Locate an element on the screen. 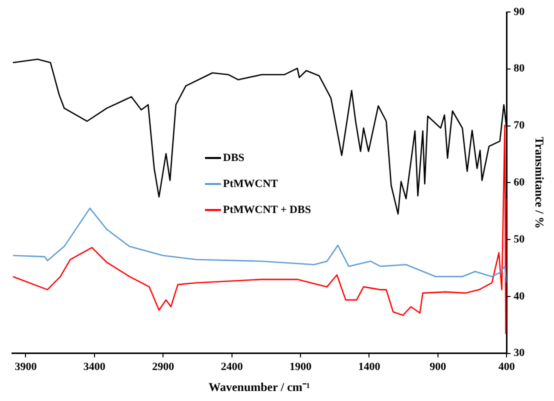 Image resolution: width=554 pixels, height=401 pixels. y-tick-label: 40 is located at coordinates (520, 296).